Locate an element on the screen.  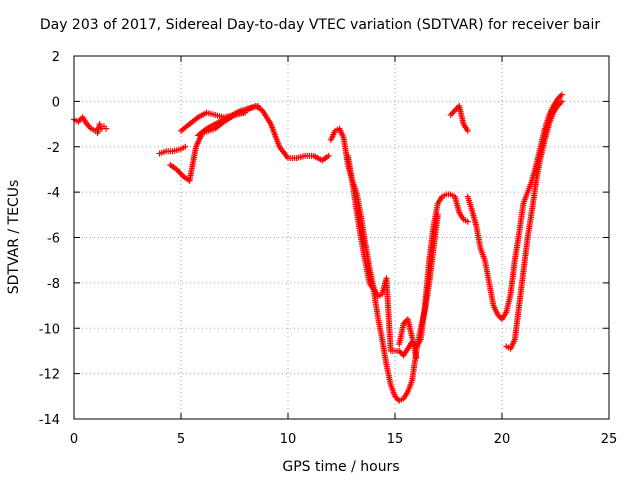
x-tick-label: 25 is located at coordinates (609, 439).